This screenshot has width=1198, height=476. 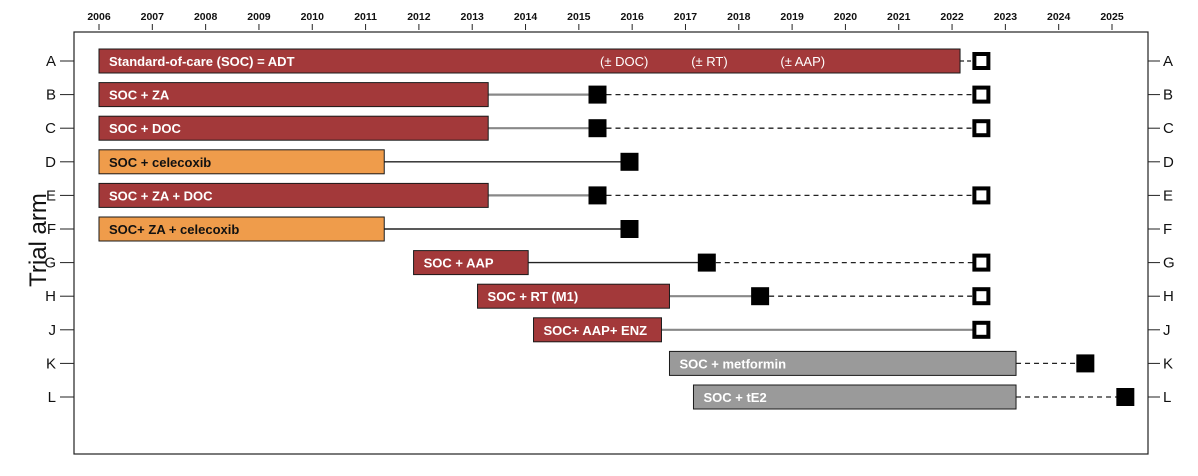 I want to click on arm-bar-label: SOC+ ZA + celecoxib, so click(x=174, y=229).